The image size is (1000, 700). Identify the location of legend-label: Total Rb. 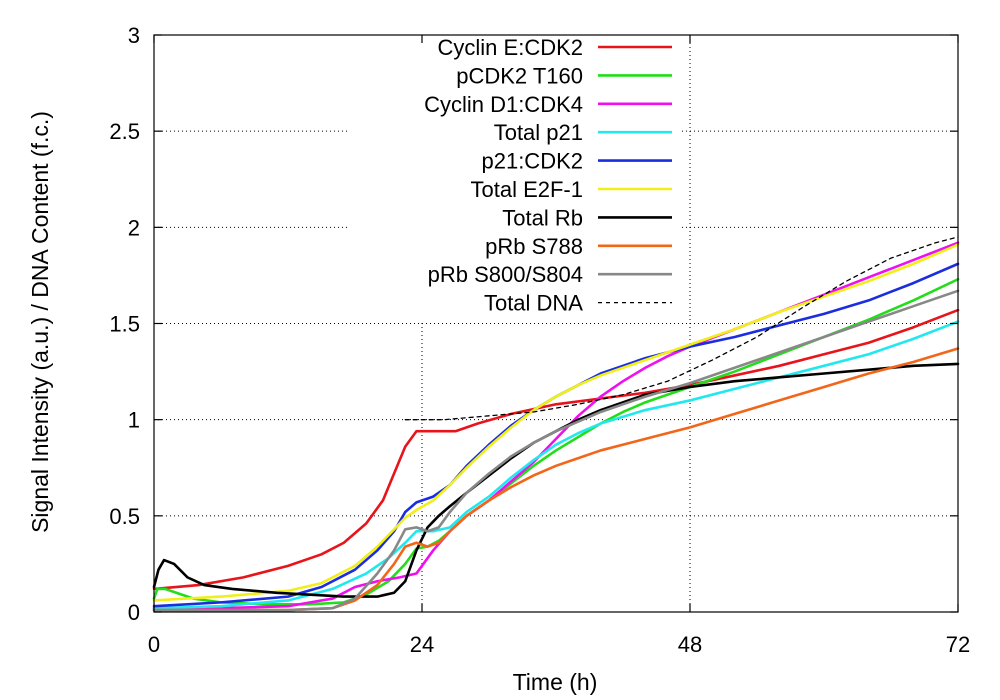
(542, 217).